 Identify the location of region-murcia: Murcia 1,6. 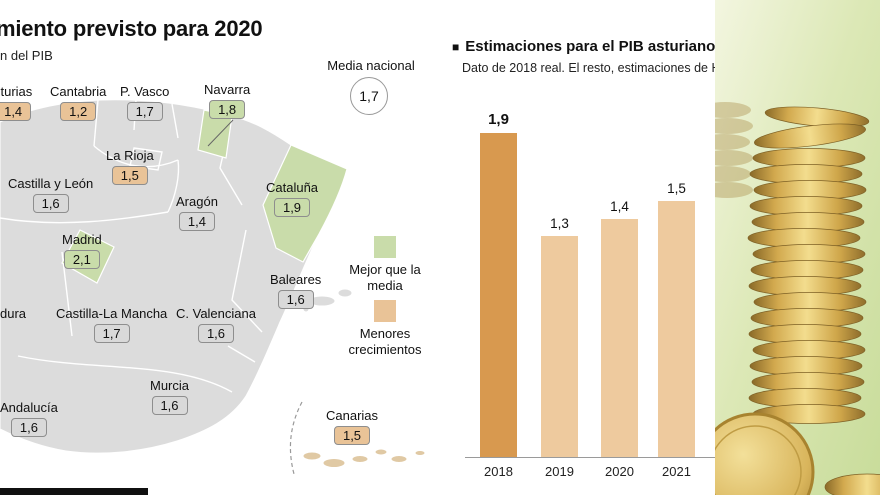
(169, 396).